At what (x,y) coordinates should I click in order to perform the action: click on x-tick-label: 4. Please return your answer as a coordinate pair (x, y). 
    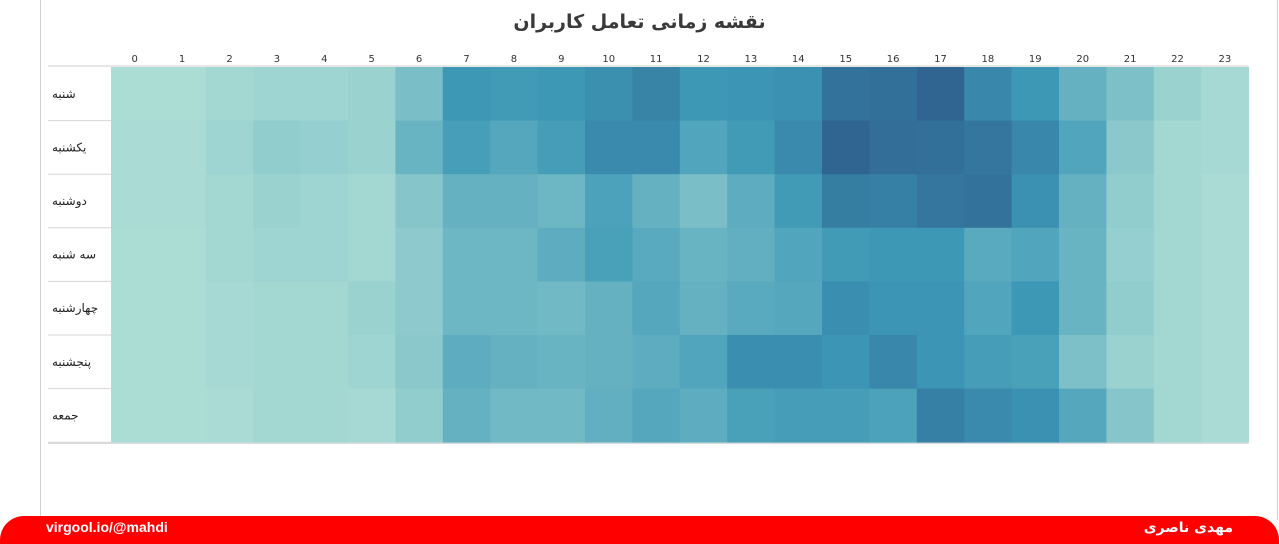
    Looking at the image, I should click on (324, 59).